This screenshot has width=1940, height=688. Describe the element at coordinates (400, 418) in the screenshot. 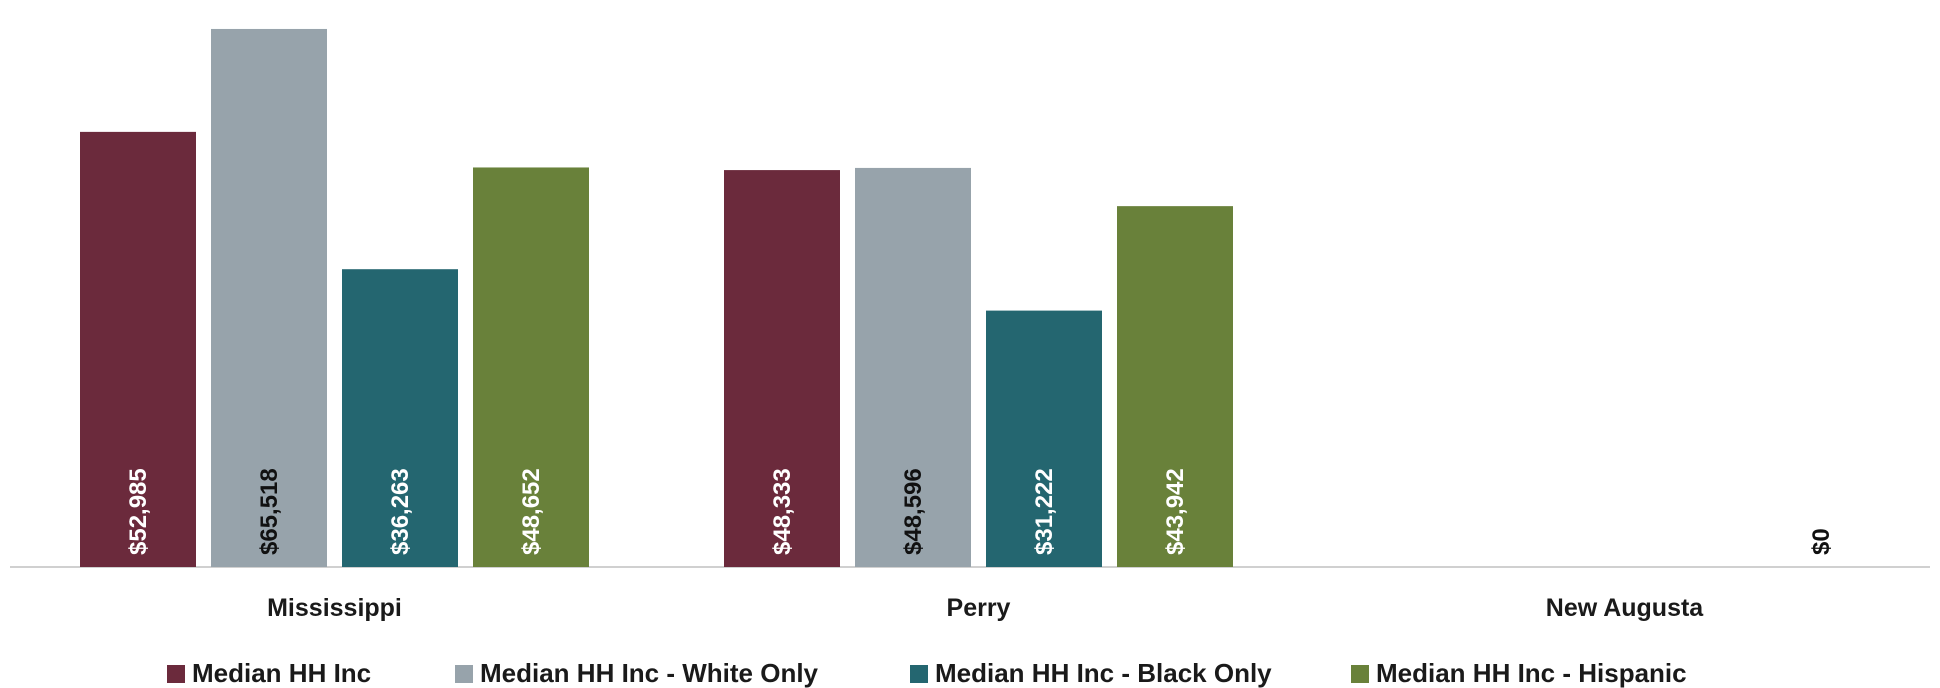

I see `bar-3-mississippi` at that location.